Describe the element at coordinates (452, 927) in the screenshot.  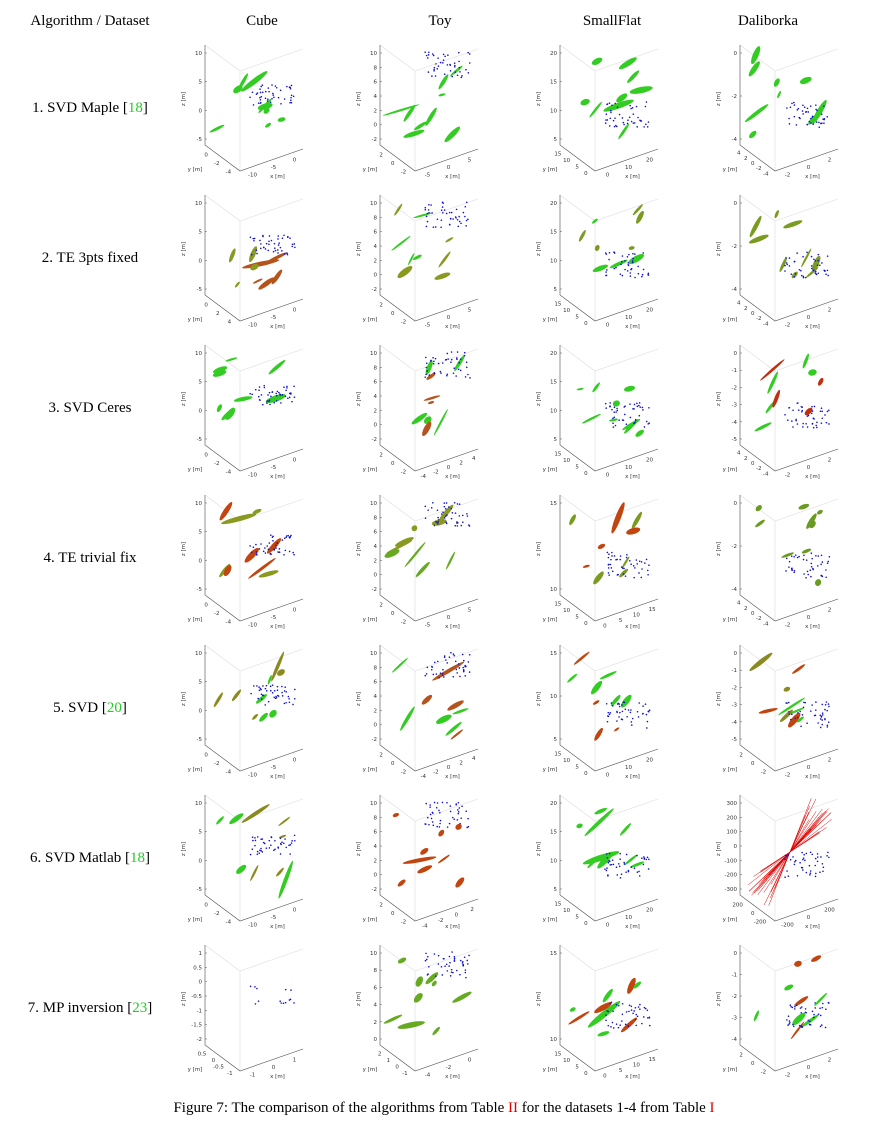
I see `x-axis-label: x [m]` at that location.